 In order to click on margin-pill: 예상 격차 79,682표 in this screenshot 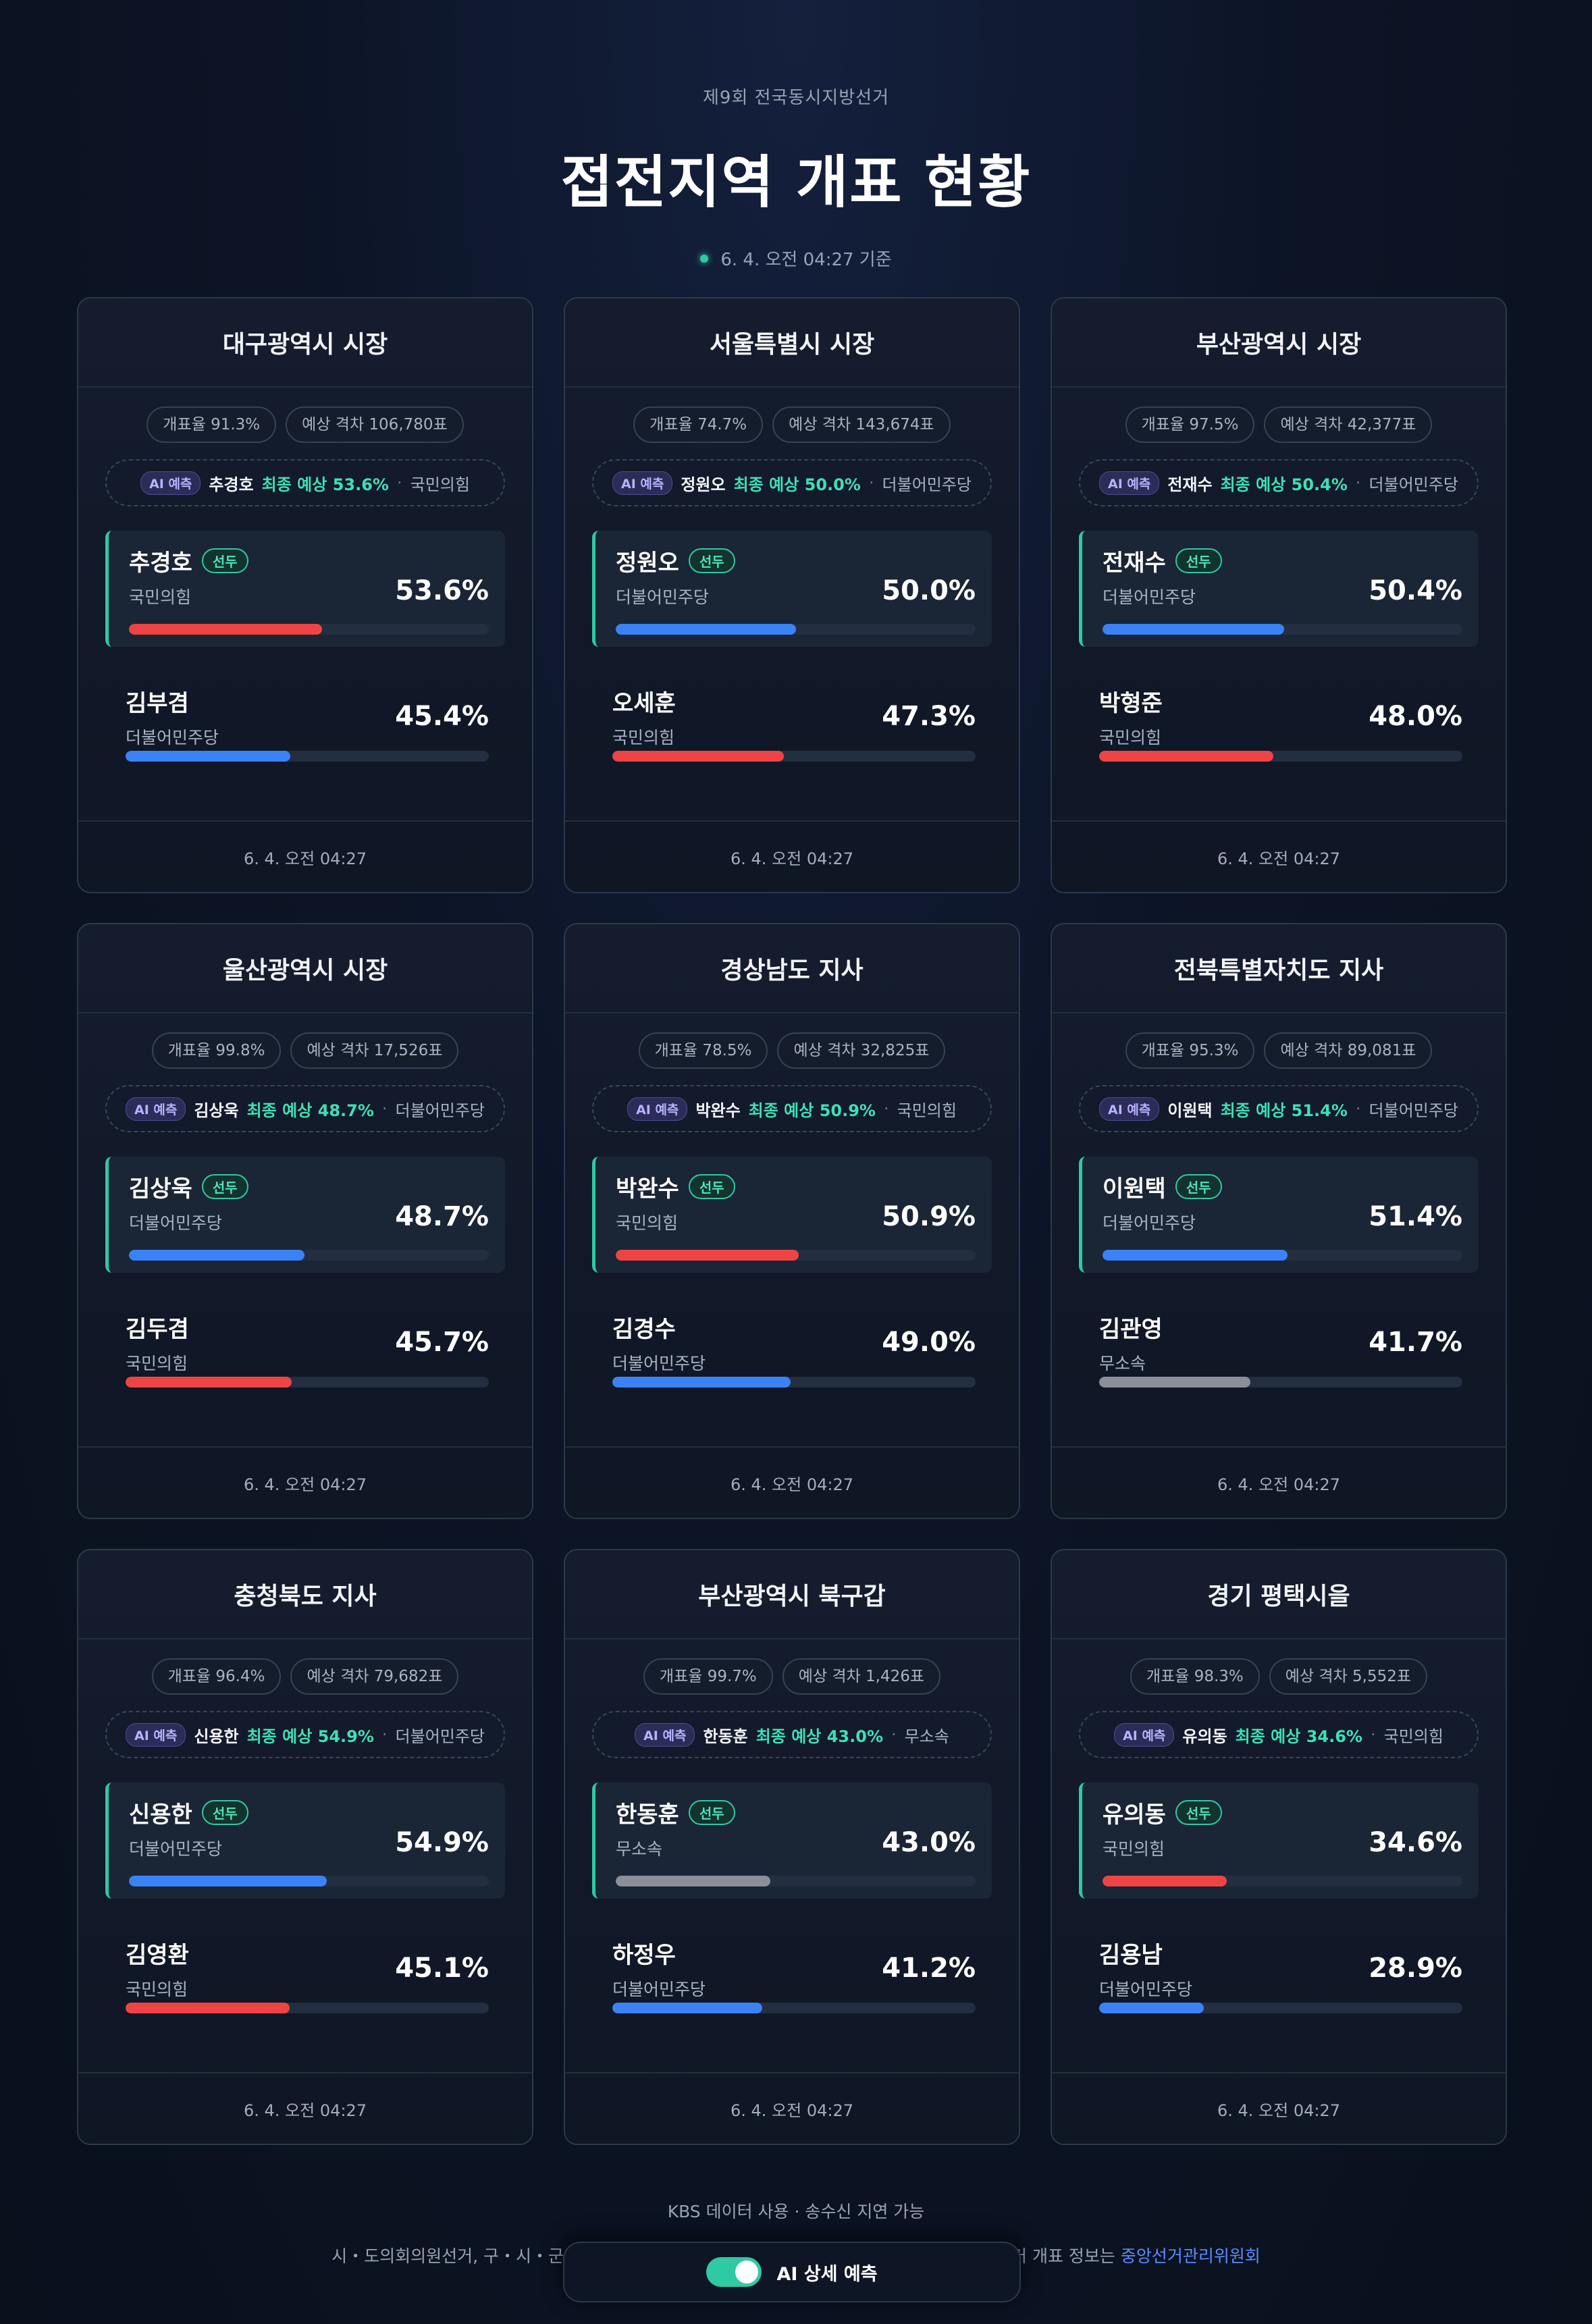, I will do `click(374, 1676)`.